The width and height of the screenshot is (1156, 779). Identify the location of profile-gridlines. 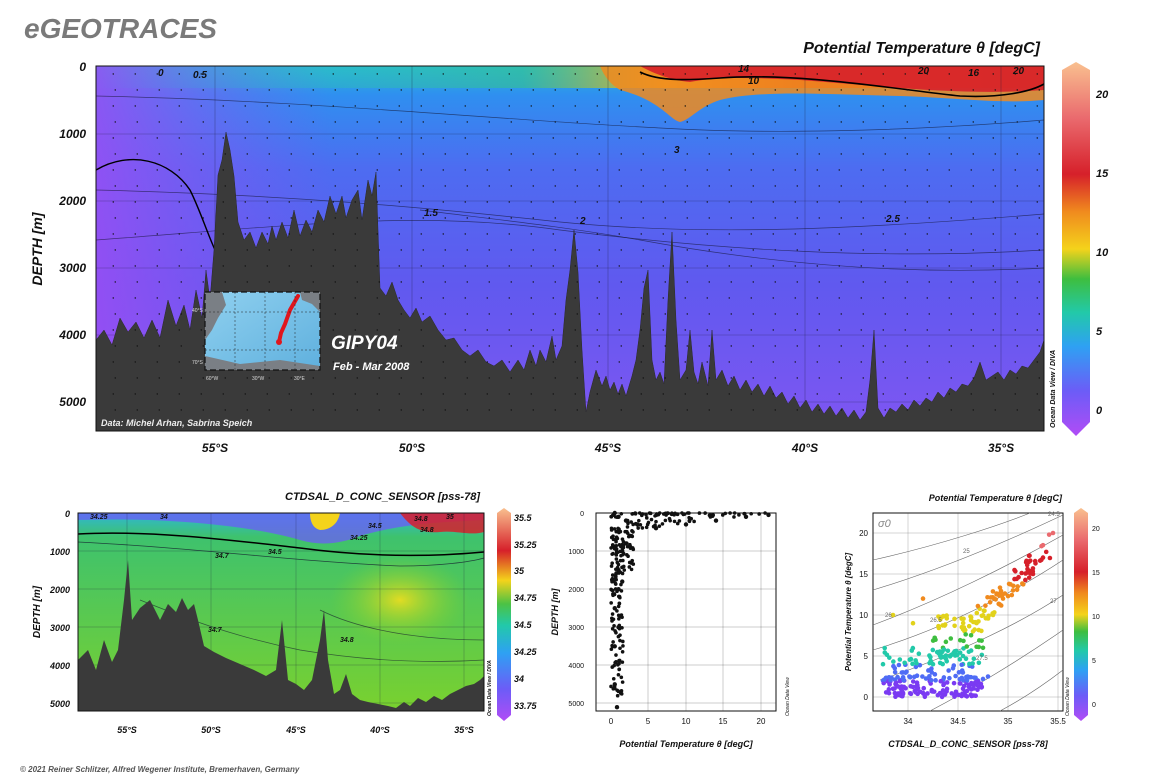
(686, 612).